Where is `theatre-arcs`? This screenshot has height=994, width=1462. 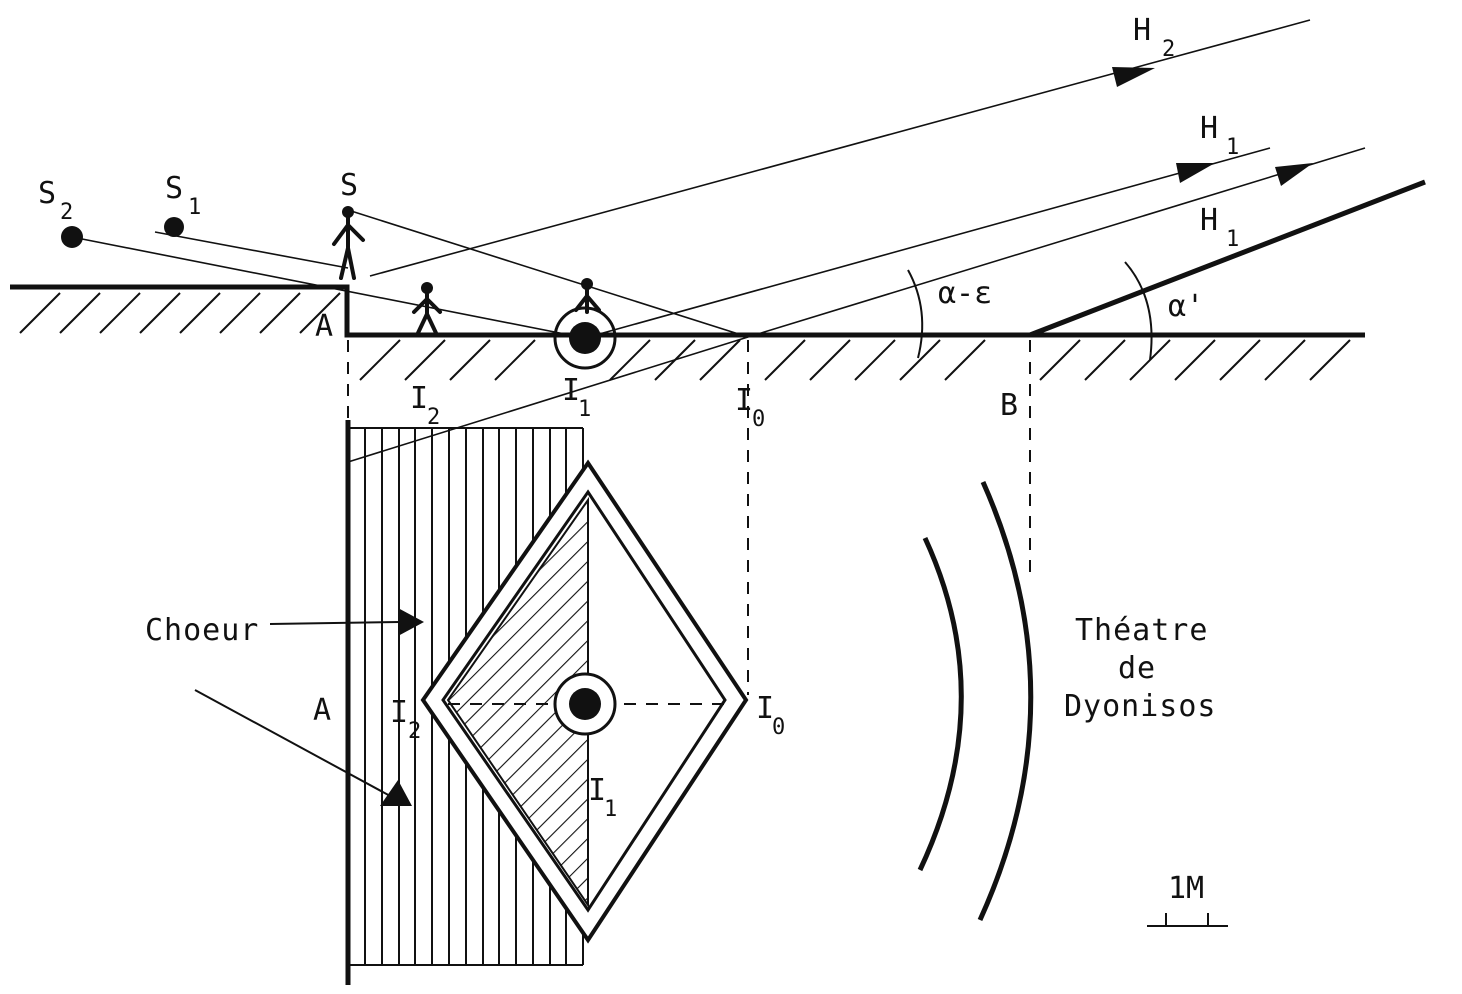 theatre-arcs is located at coordinates (975, 701).